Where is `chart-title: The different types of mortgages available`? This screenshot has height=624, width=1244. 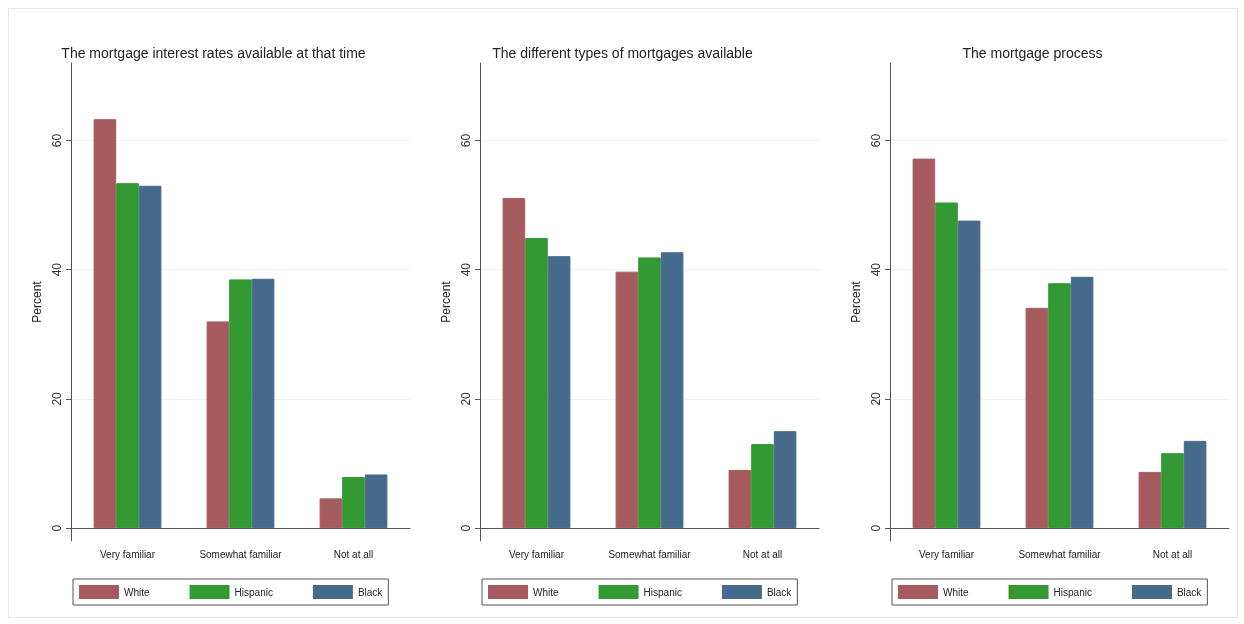 chart-title: The different types of mortgages available is located at coordinates (623, 53).